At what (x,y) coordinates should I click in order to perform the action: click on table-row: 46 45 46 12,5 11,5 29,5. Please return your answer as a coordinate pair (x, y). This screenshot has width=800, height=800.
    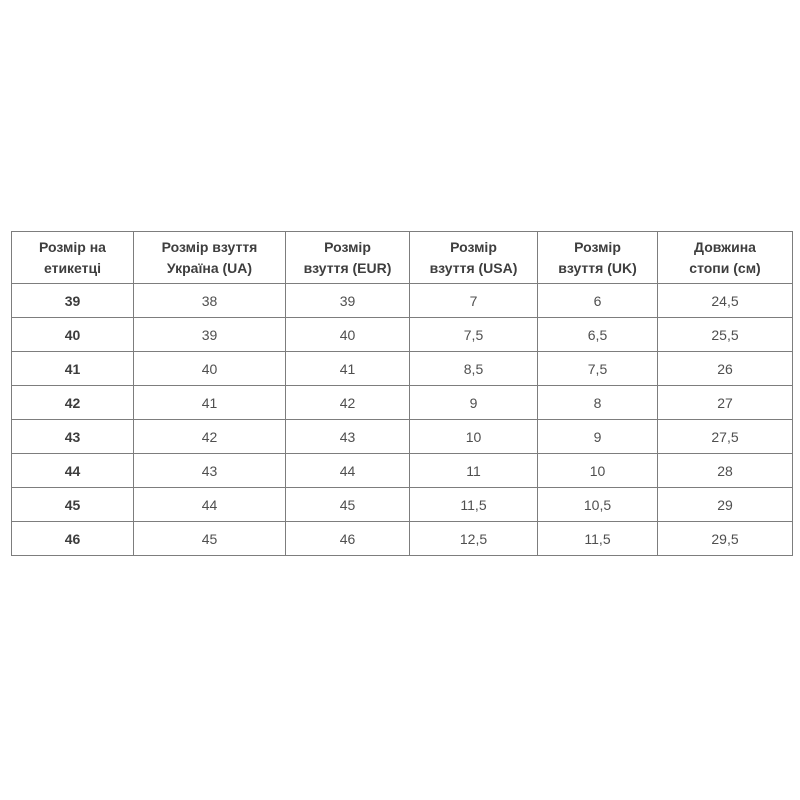
    Looking at the image, I should click on (402, 538).